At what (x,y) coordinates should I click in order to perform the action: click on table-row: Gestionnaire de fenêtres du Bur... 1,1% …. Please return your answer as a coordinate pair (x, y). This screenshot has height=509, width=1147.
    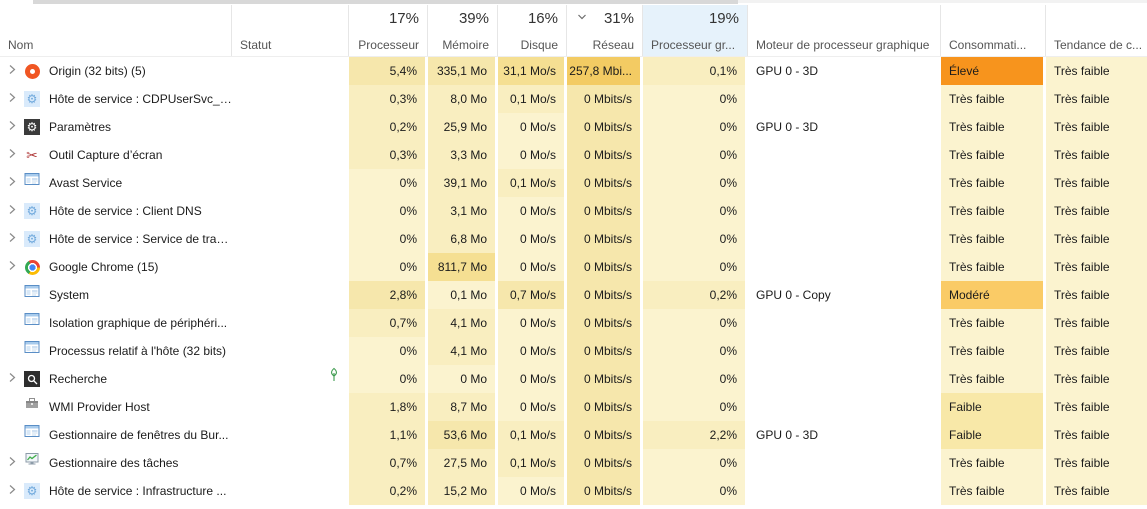
    Looking at the image, I should click on (573, 435).